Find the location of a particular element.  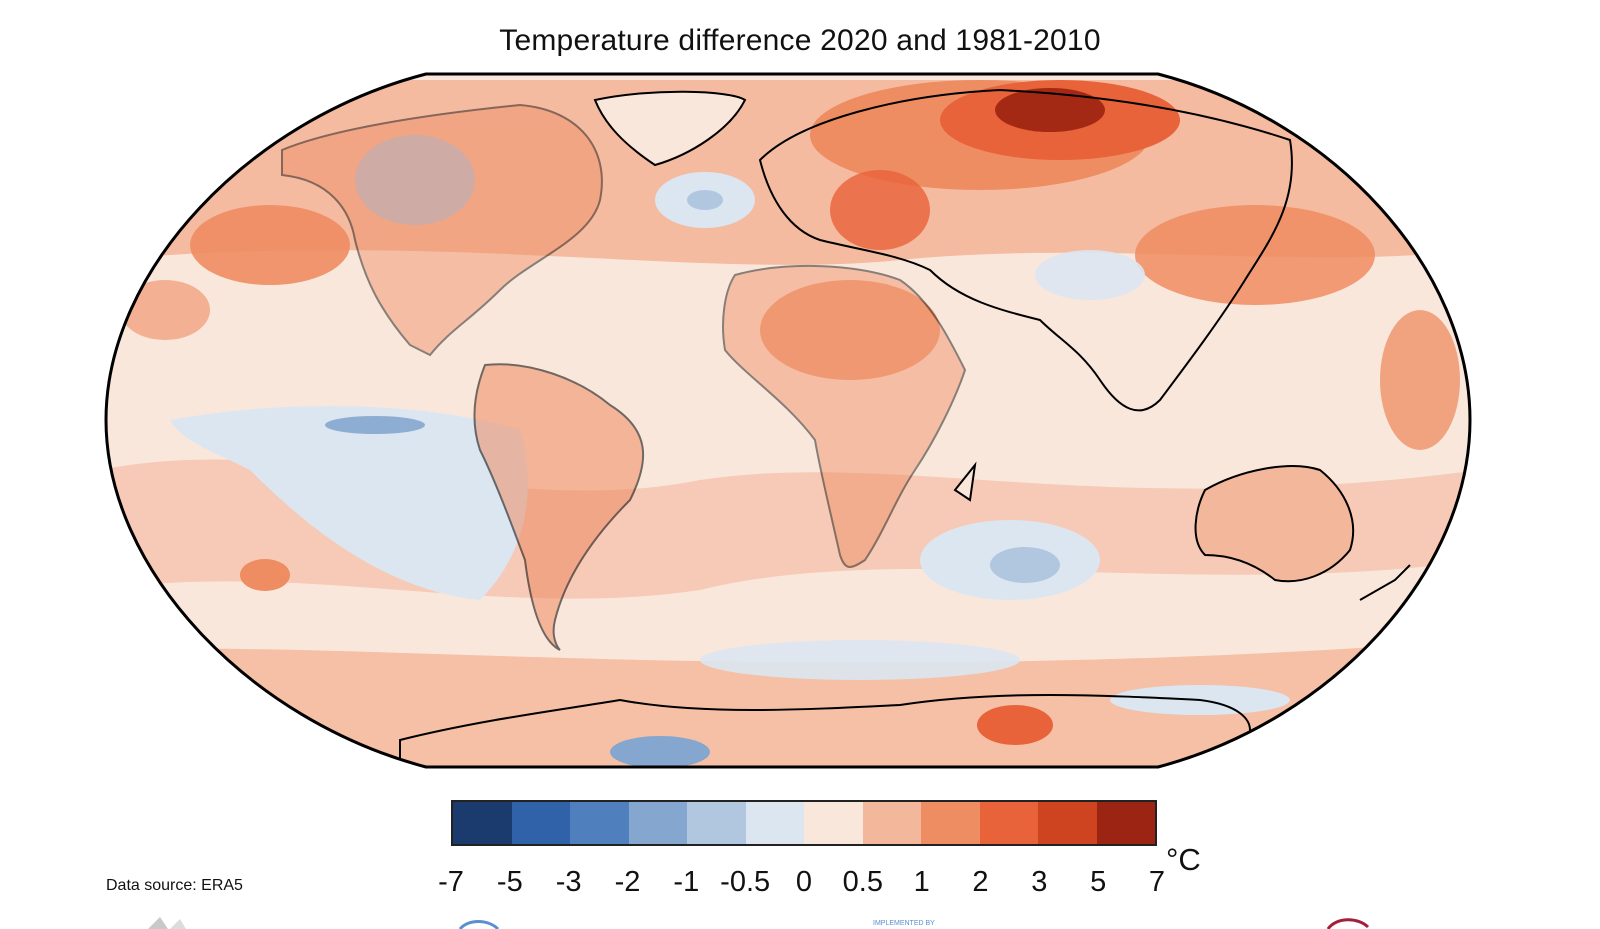

colorbar-tick-label: 0 is located at coordinates (804, 882).